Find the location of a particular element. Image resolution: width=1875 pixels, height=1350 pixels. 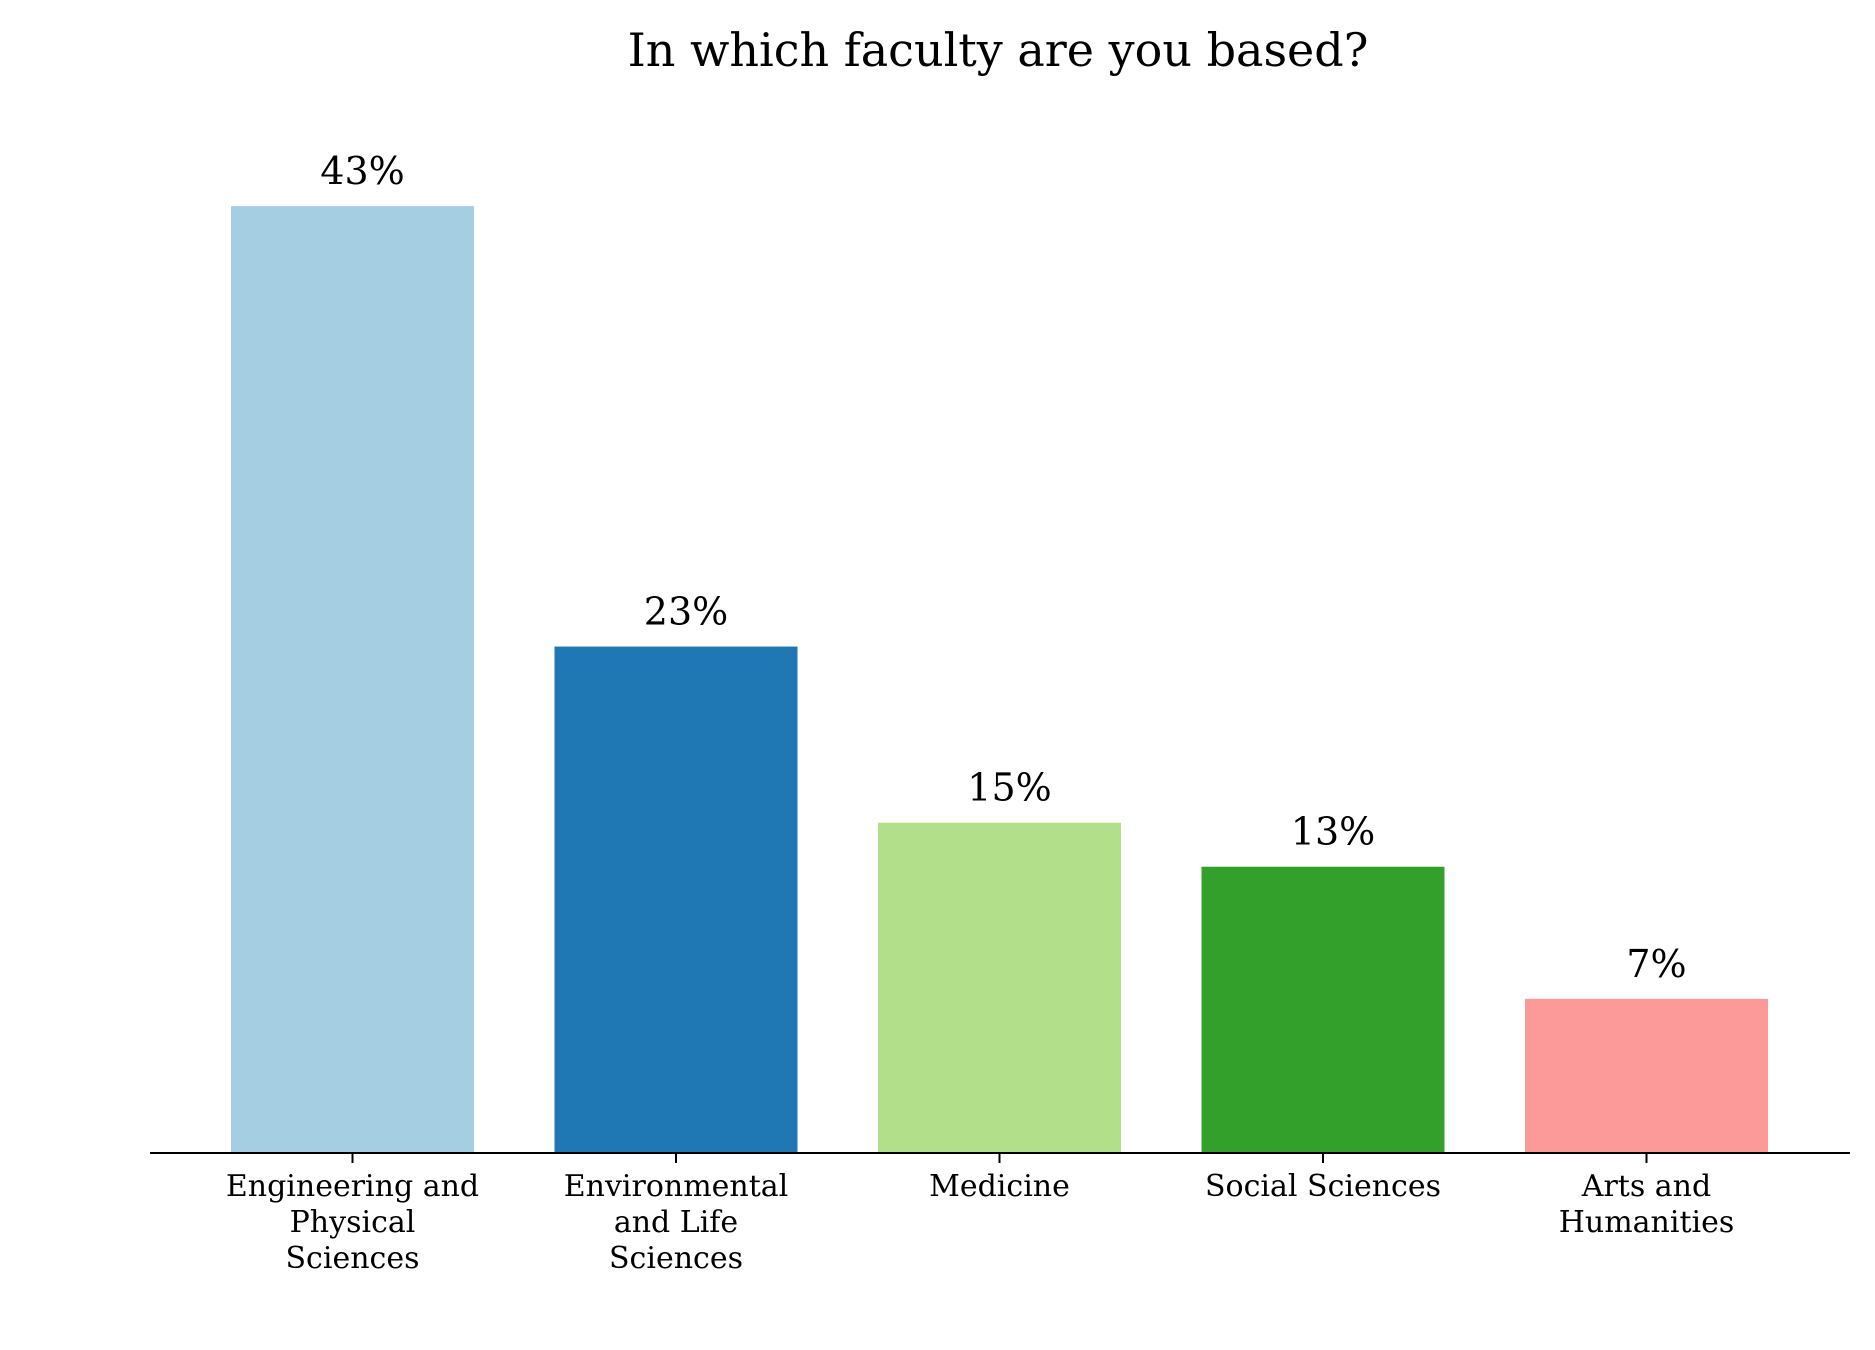

x-tick-label-line: Social Sciences is located at coordinates (1323, 1186).